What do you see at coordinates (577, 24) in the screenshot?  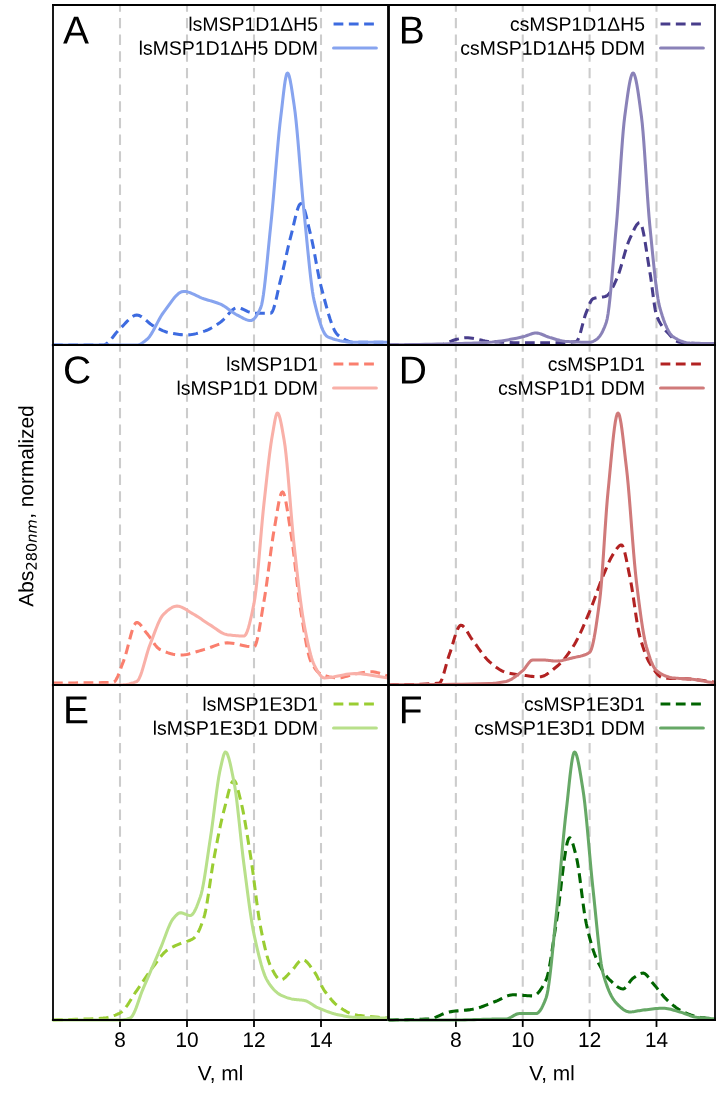 I see `legend-label: csMSP1D1ΔH5` at bounding box center [577, 24].